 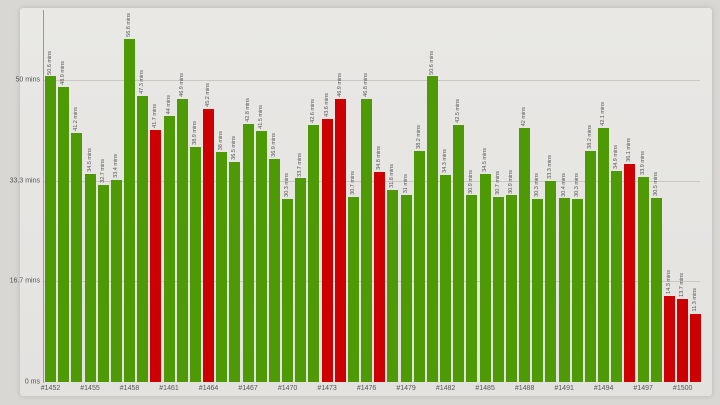 I want to click on bar-build-1493: 38.2 mins, so click(x=590, y=253).